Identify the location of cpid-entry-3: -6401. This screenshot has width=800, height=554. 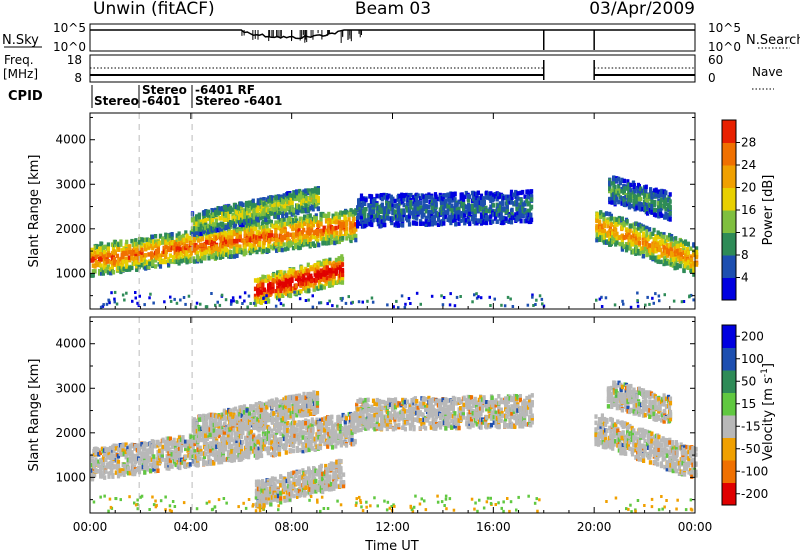
(161, 101).